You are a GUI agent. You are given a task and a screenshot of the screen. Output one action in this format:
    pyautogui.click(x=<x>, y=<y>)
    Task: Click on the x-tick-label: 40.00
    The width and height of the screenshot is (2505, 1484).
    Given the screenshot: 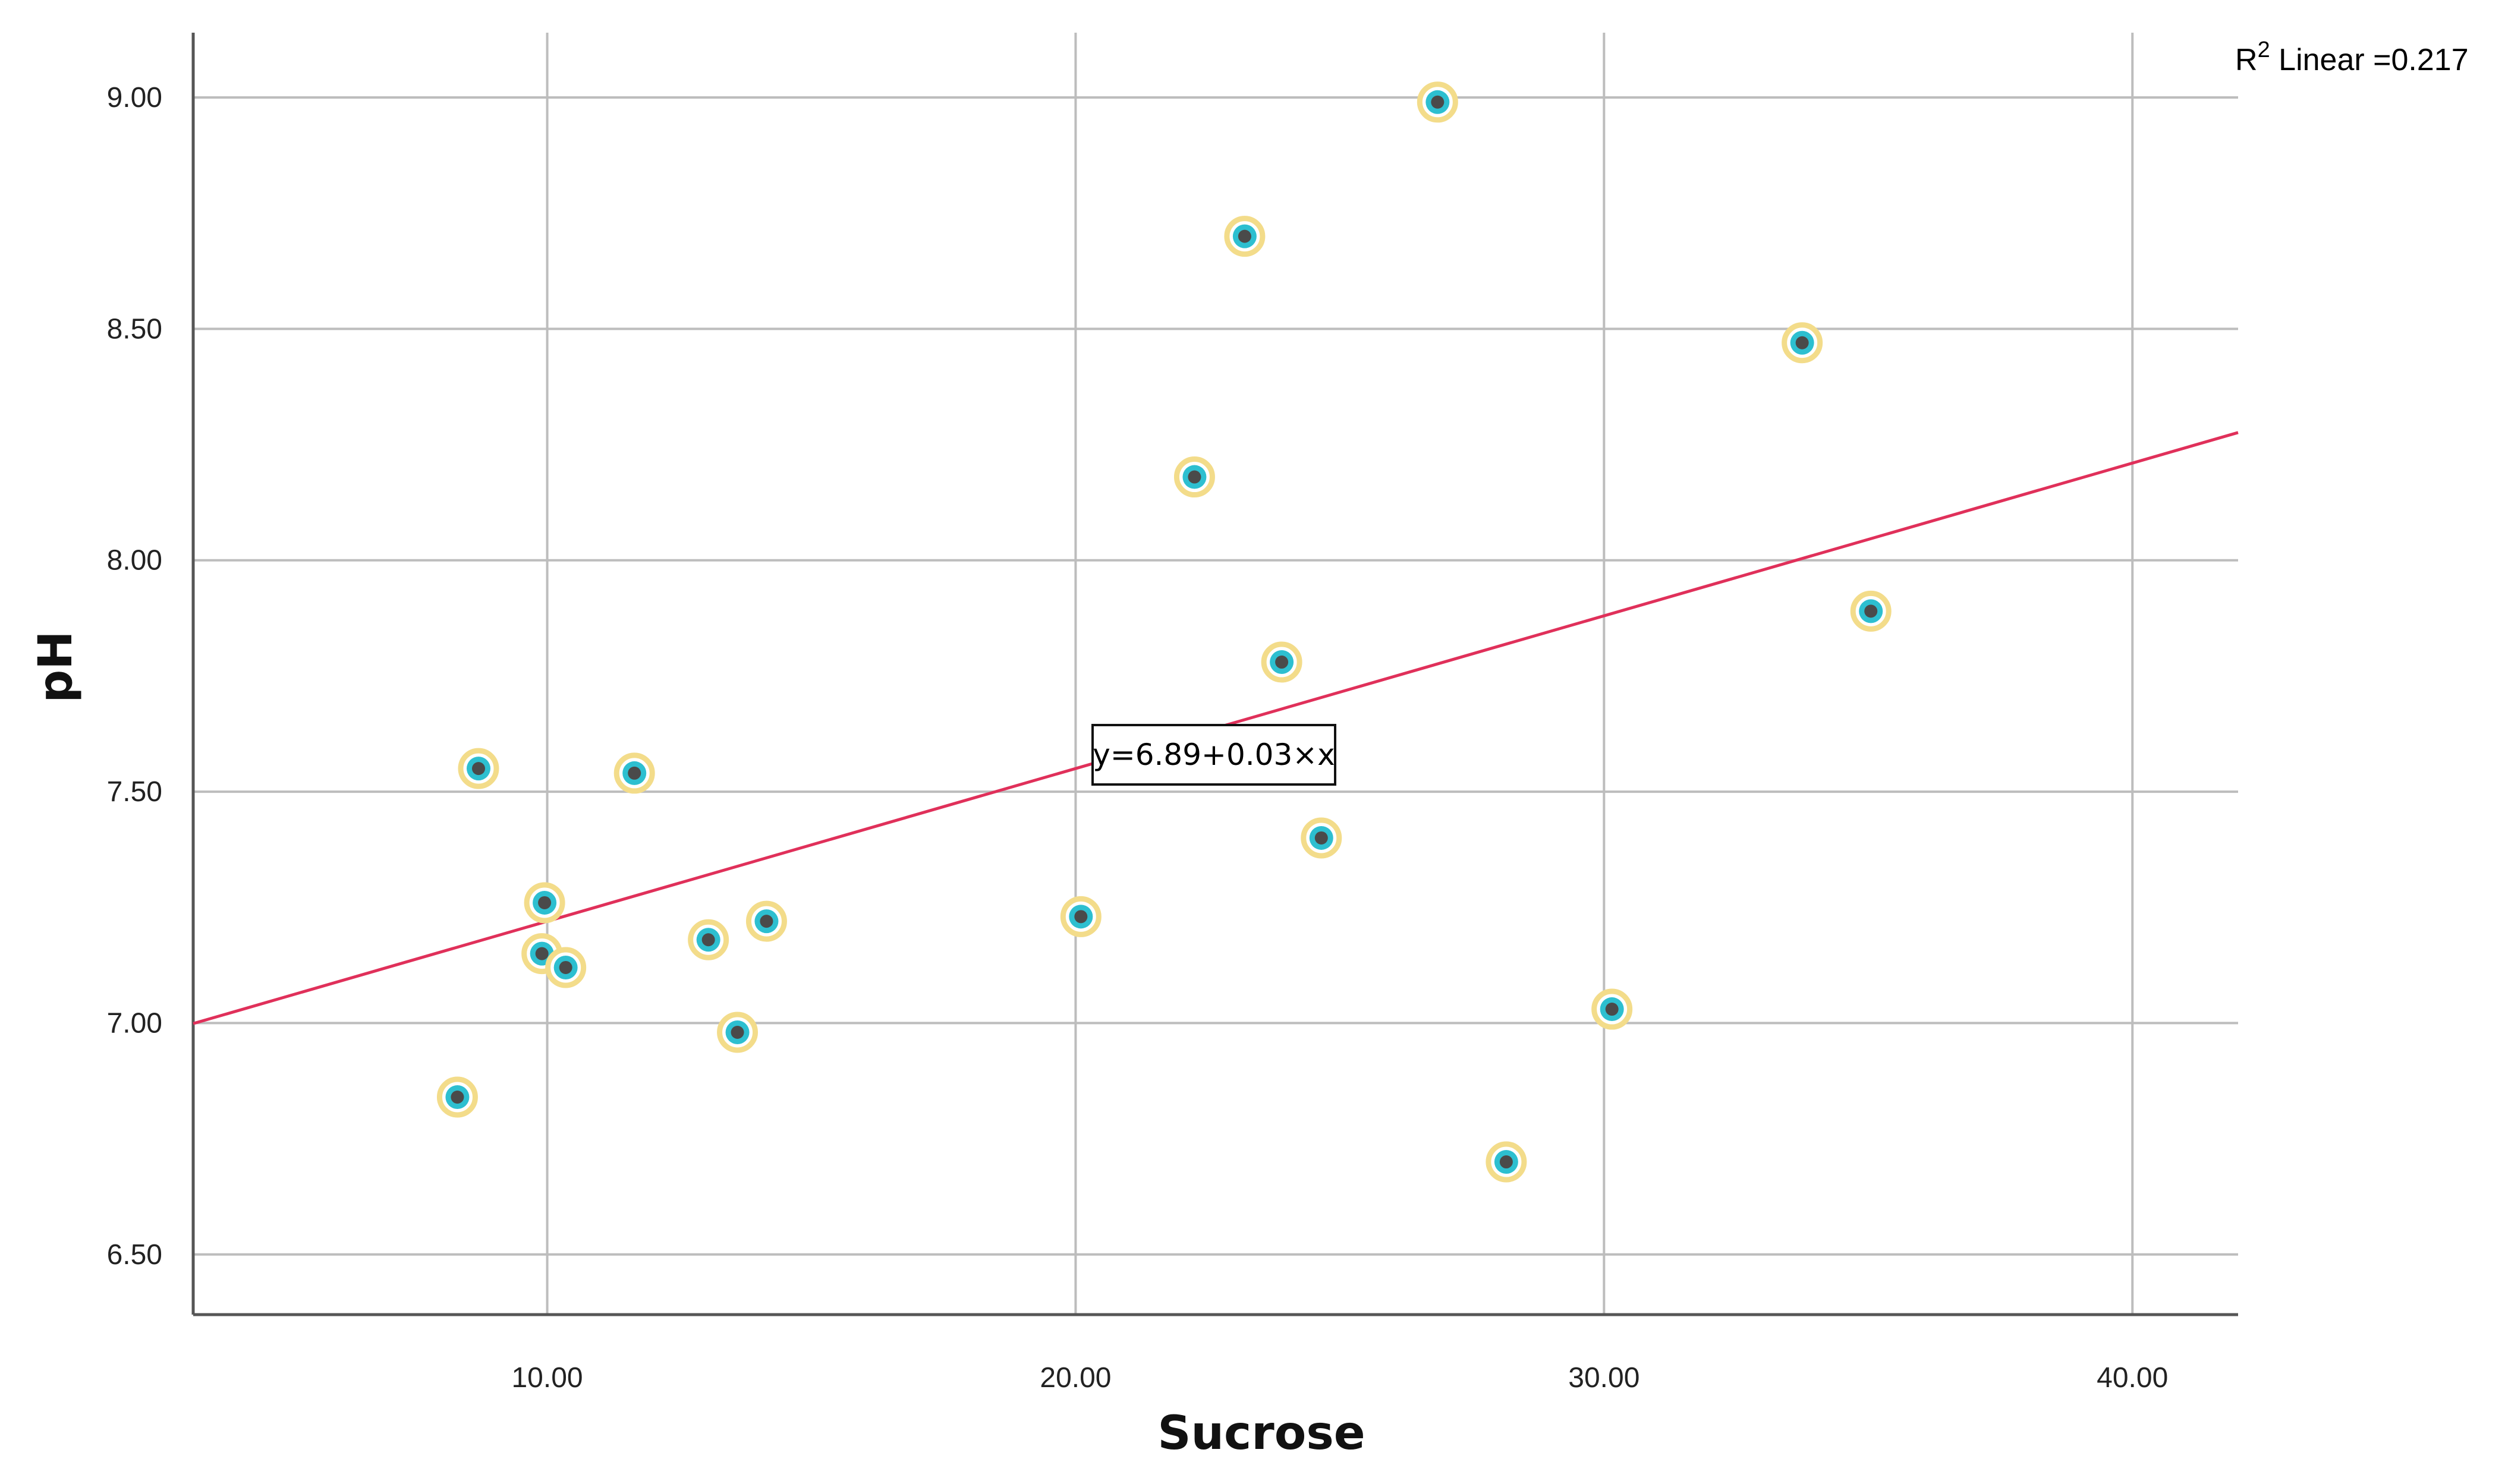 What is the action you would take?
    pyautogui.click(x=2132, y=1378)
    